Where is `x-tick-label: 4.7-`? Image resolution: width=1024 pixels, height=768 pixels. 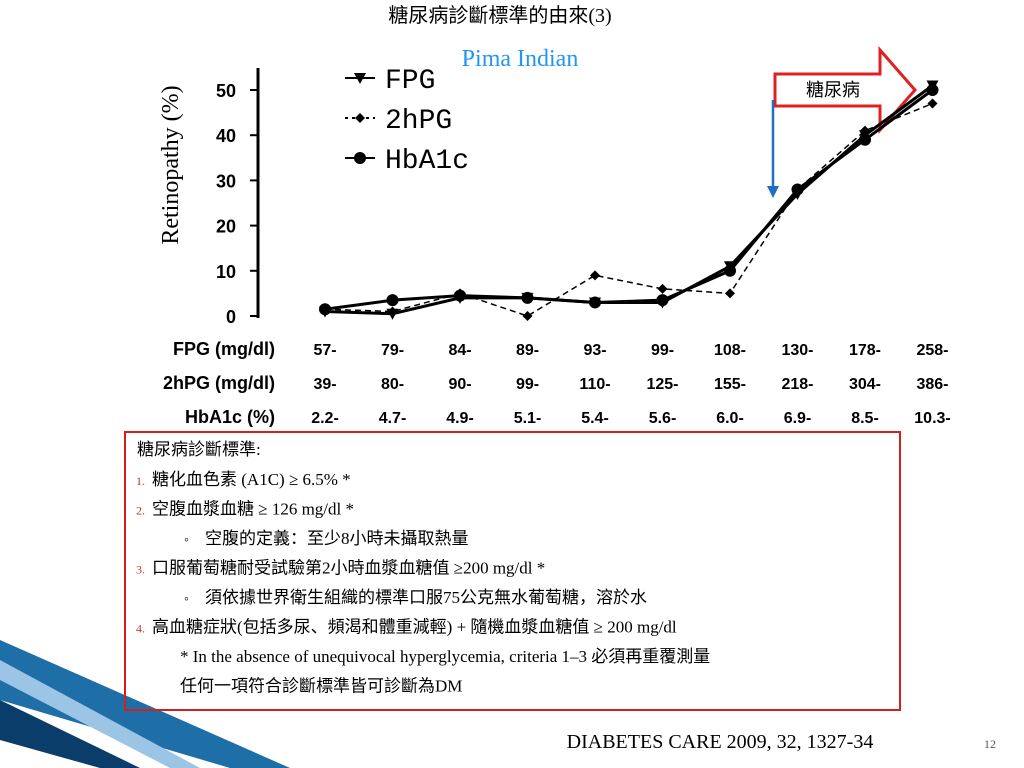
x-tick-label: 4.7- is located at coordinates (393, 418).